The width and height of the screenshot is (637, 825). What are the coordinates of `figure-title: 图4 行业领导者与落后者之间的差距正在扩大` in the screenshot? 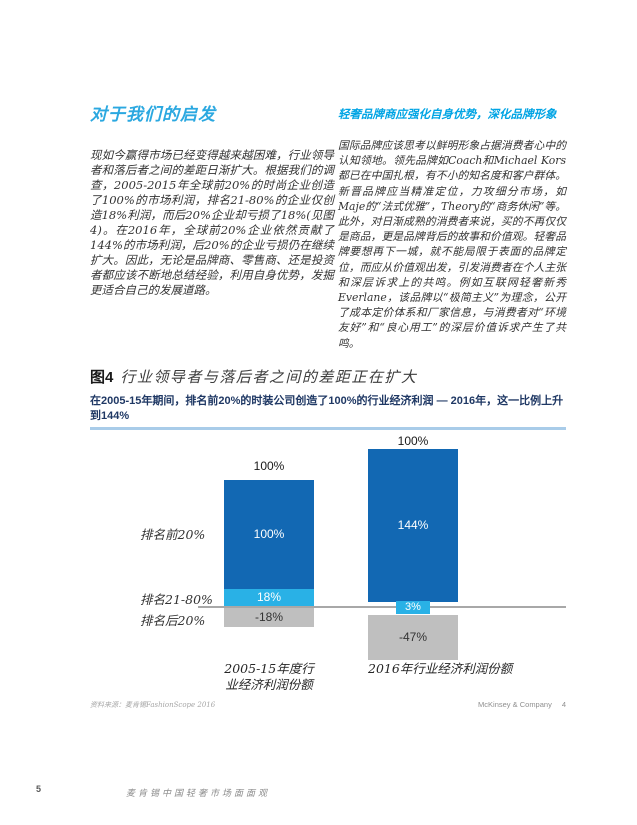 It's located at (253, 376).